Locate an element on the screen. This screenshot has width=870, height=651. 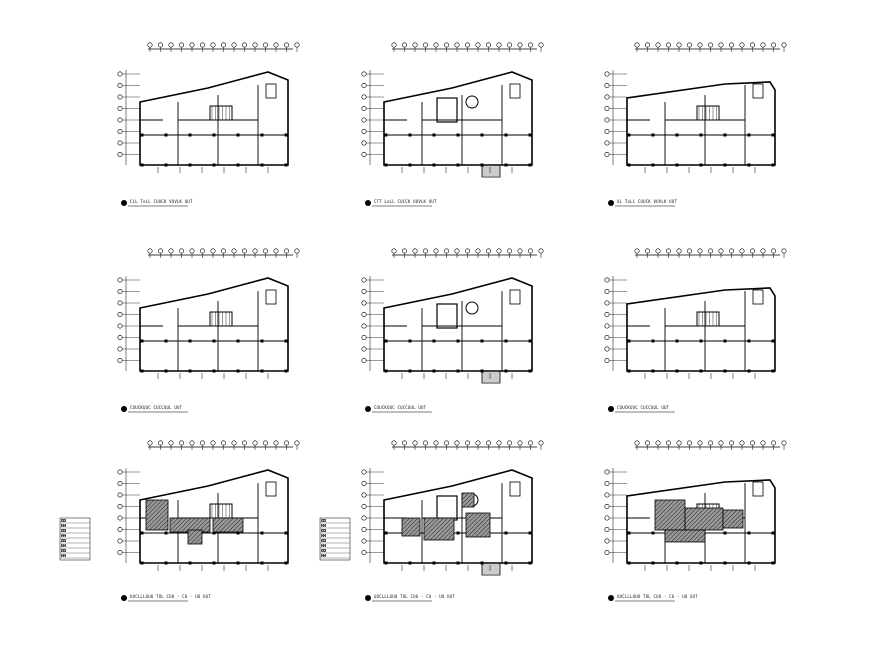
plan-title: CTT LoLL CUCCK UUVLK UUT is located at coordinates (405, 201).